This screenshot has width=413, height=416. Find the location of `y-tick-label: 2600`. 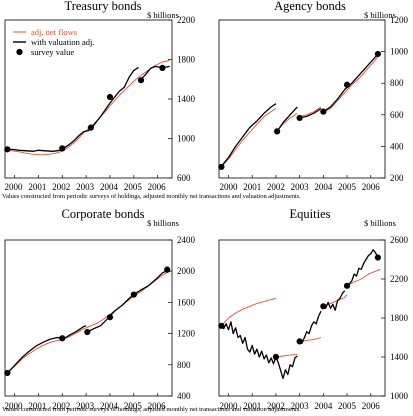

y-tick-label: 2600 is located at coordinates (399, 240).